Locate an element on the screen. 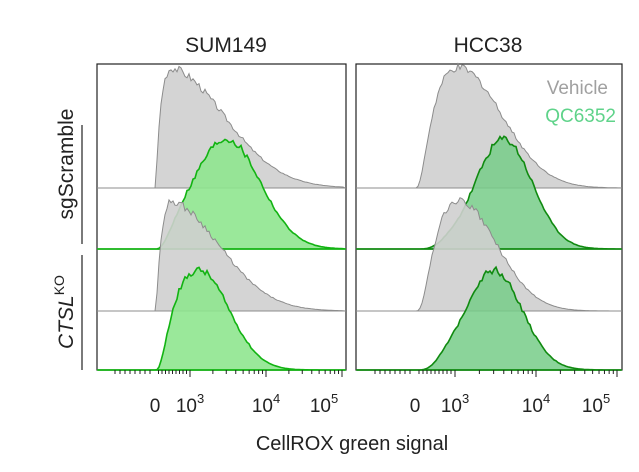 The height and width of the screenshot is (472, 639). panel-title-hcc38: HCC38 is located at coordinates (488, 45).